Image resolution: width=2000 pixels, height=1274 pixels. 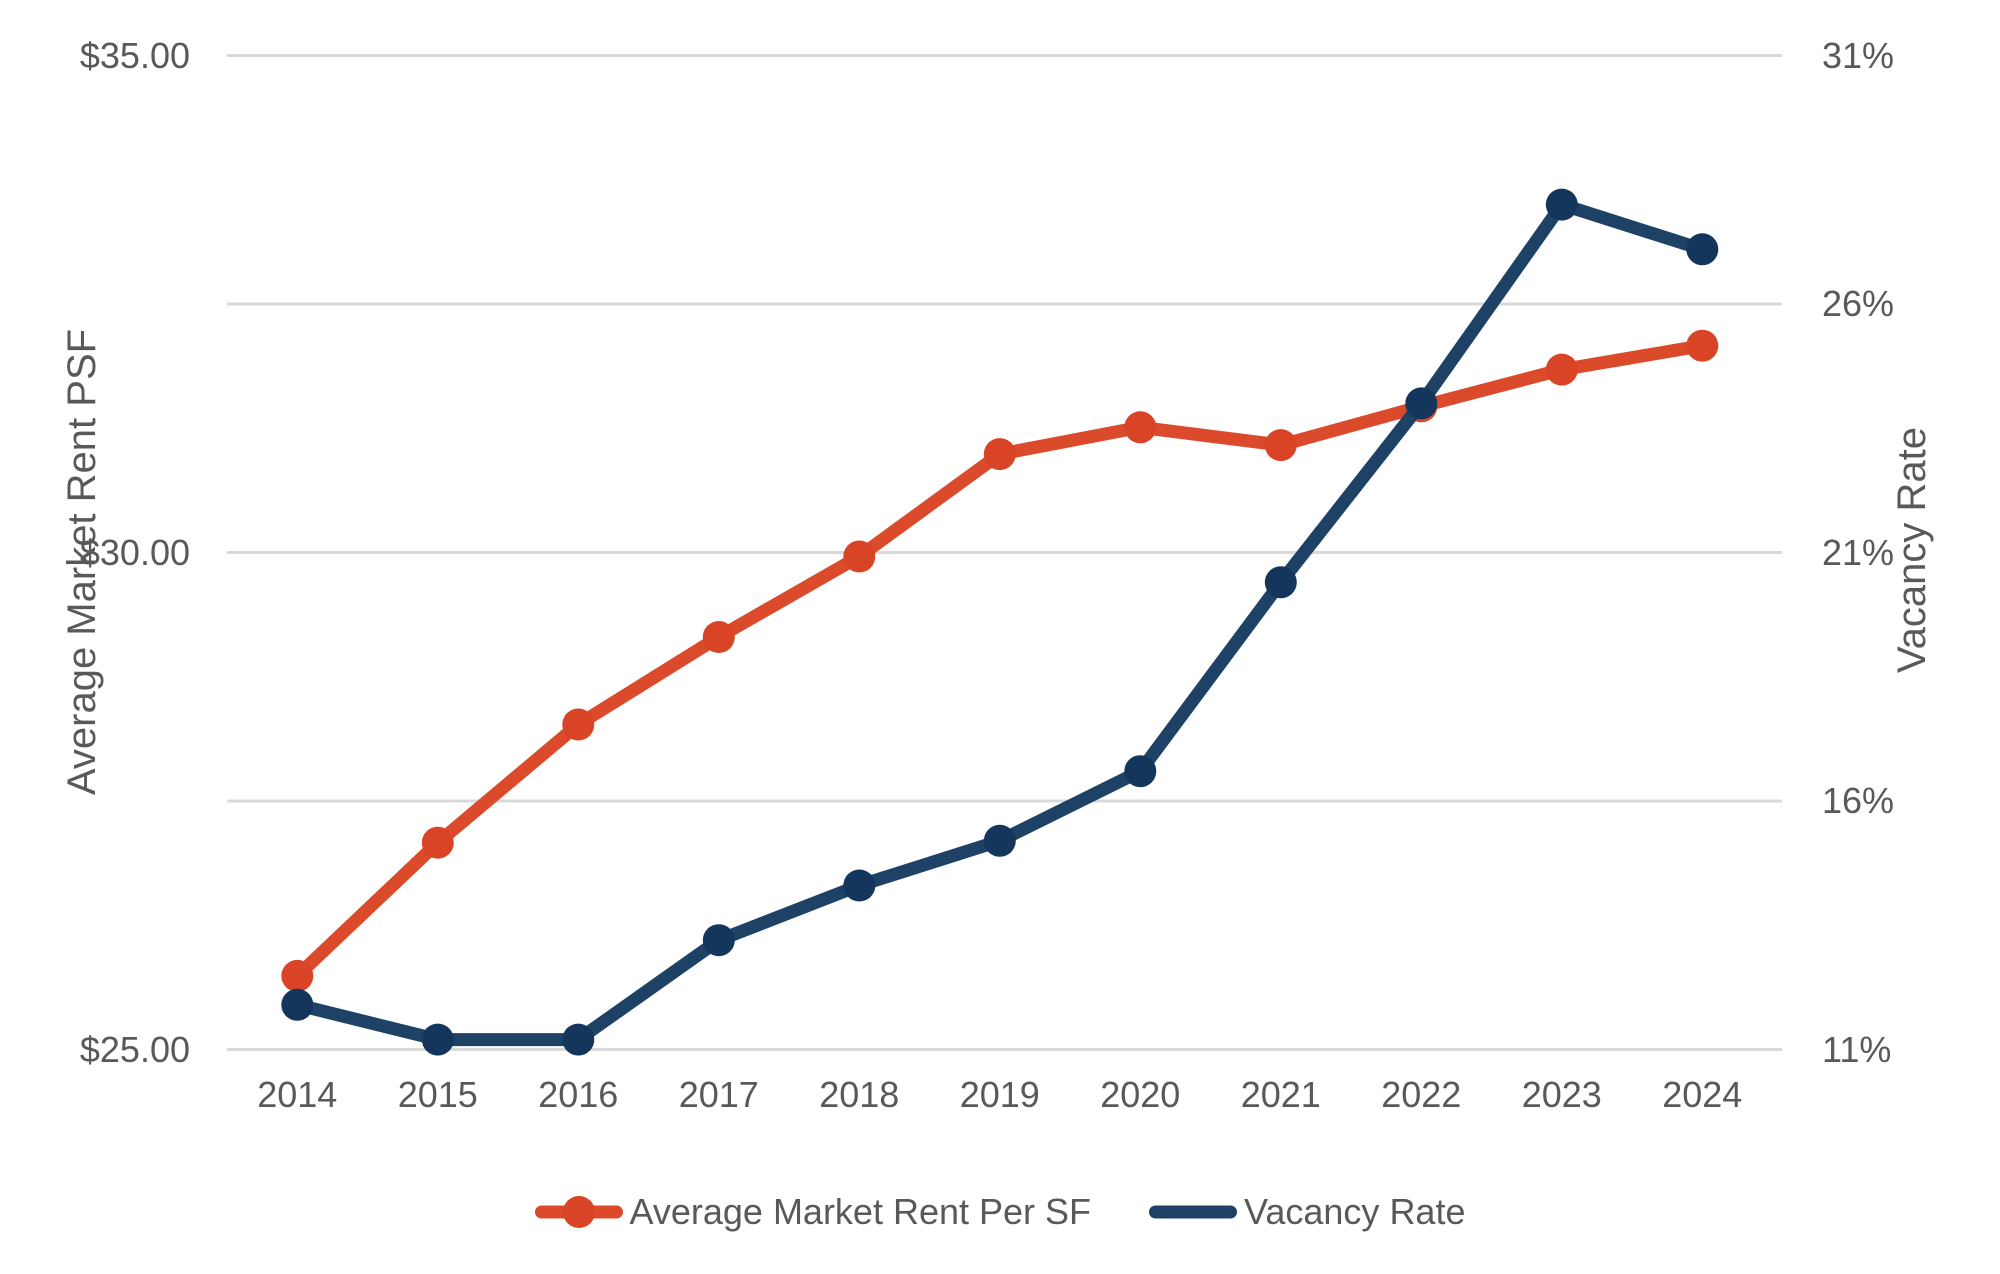 What do you see at coordinates (1140, 1094) in the screenshot?
I see `x-axis-tick-label: 2020` at bounding box center [1140, 1094].